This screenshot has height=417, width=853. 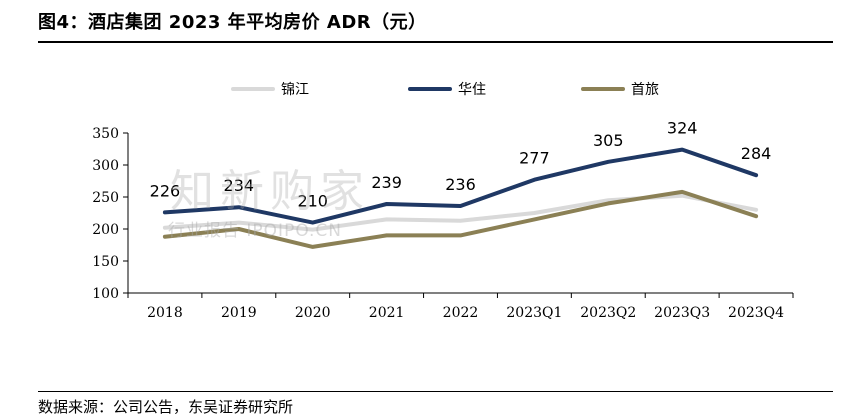 What do you see at coordinates (166, 407) in the screenshot?
I see `source-note: 数据来源：公司公告，东吴证券研究所` at bounding box center [166, 407].